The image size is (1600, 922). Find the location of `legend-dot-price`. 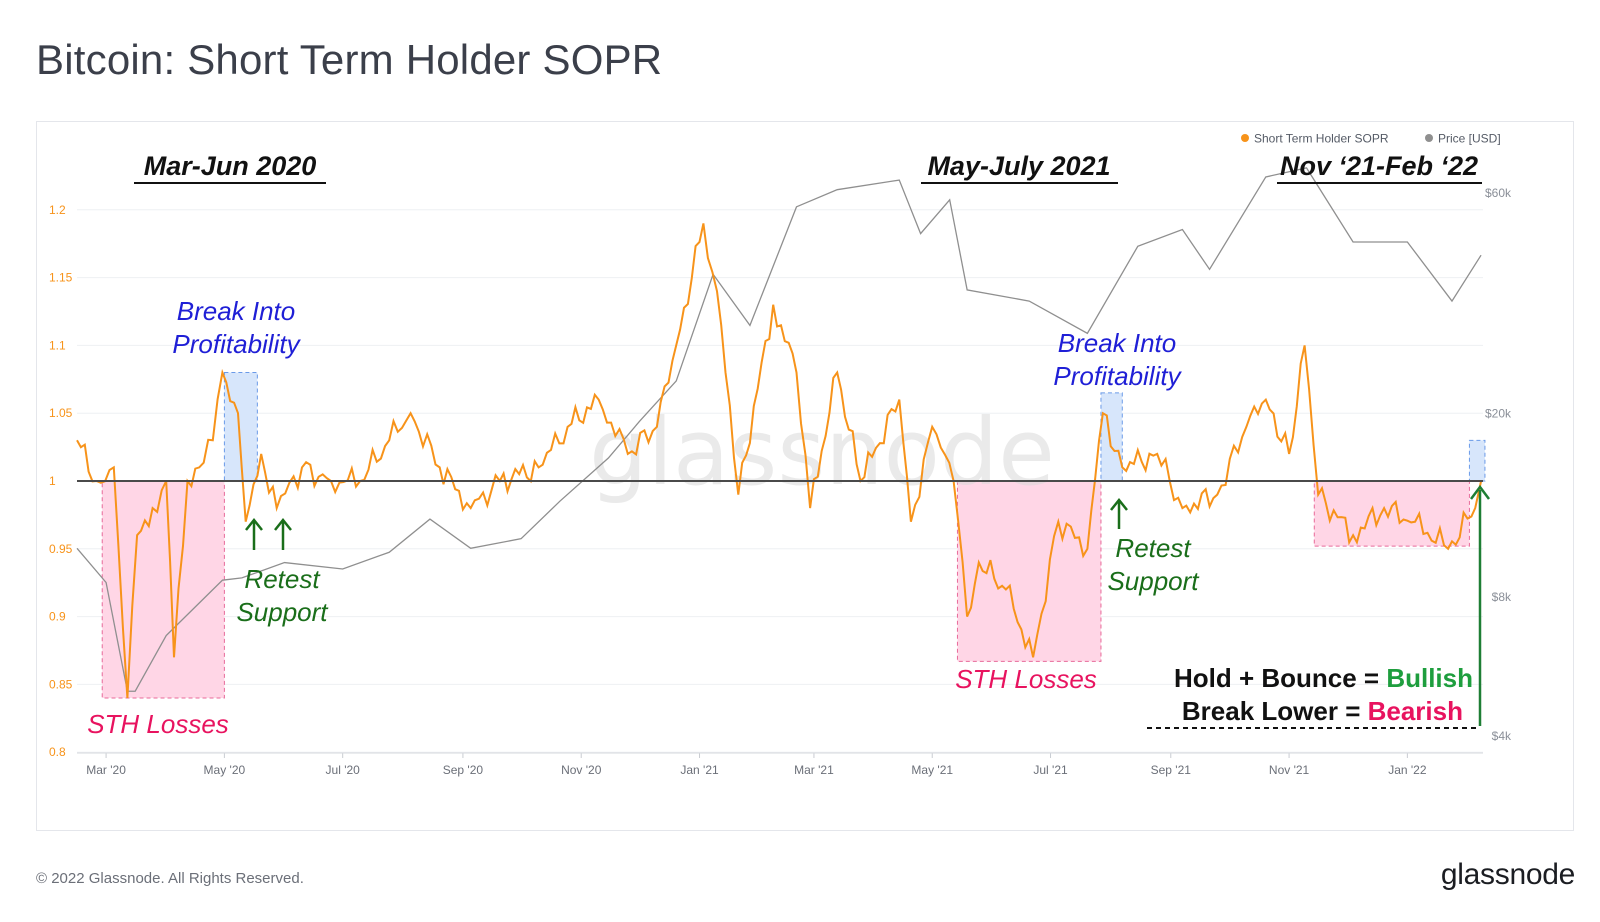

legend-dot-price is located at coordinates (1429, 138).